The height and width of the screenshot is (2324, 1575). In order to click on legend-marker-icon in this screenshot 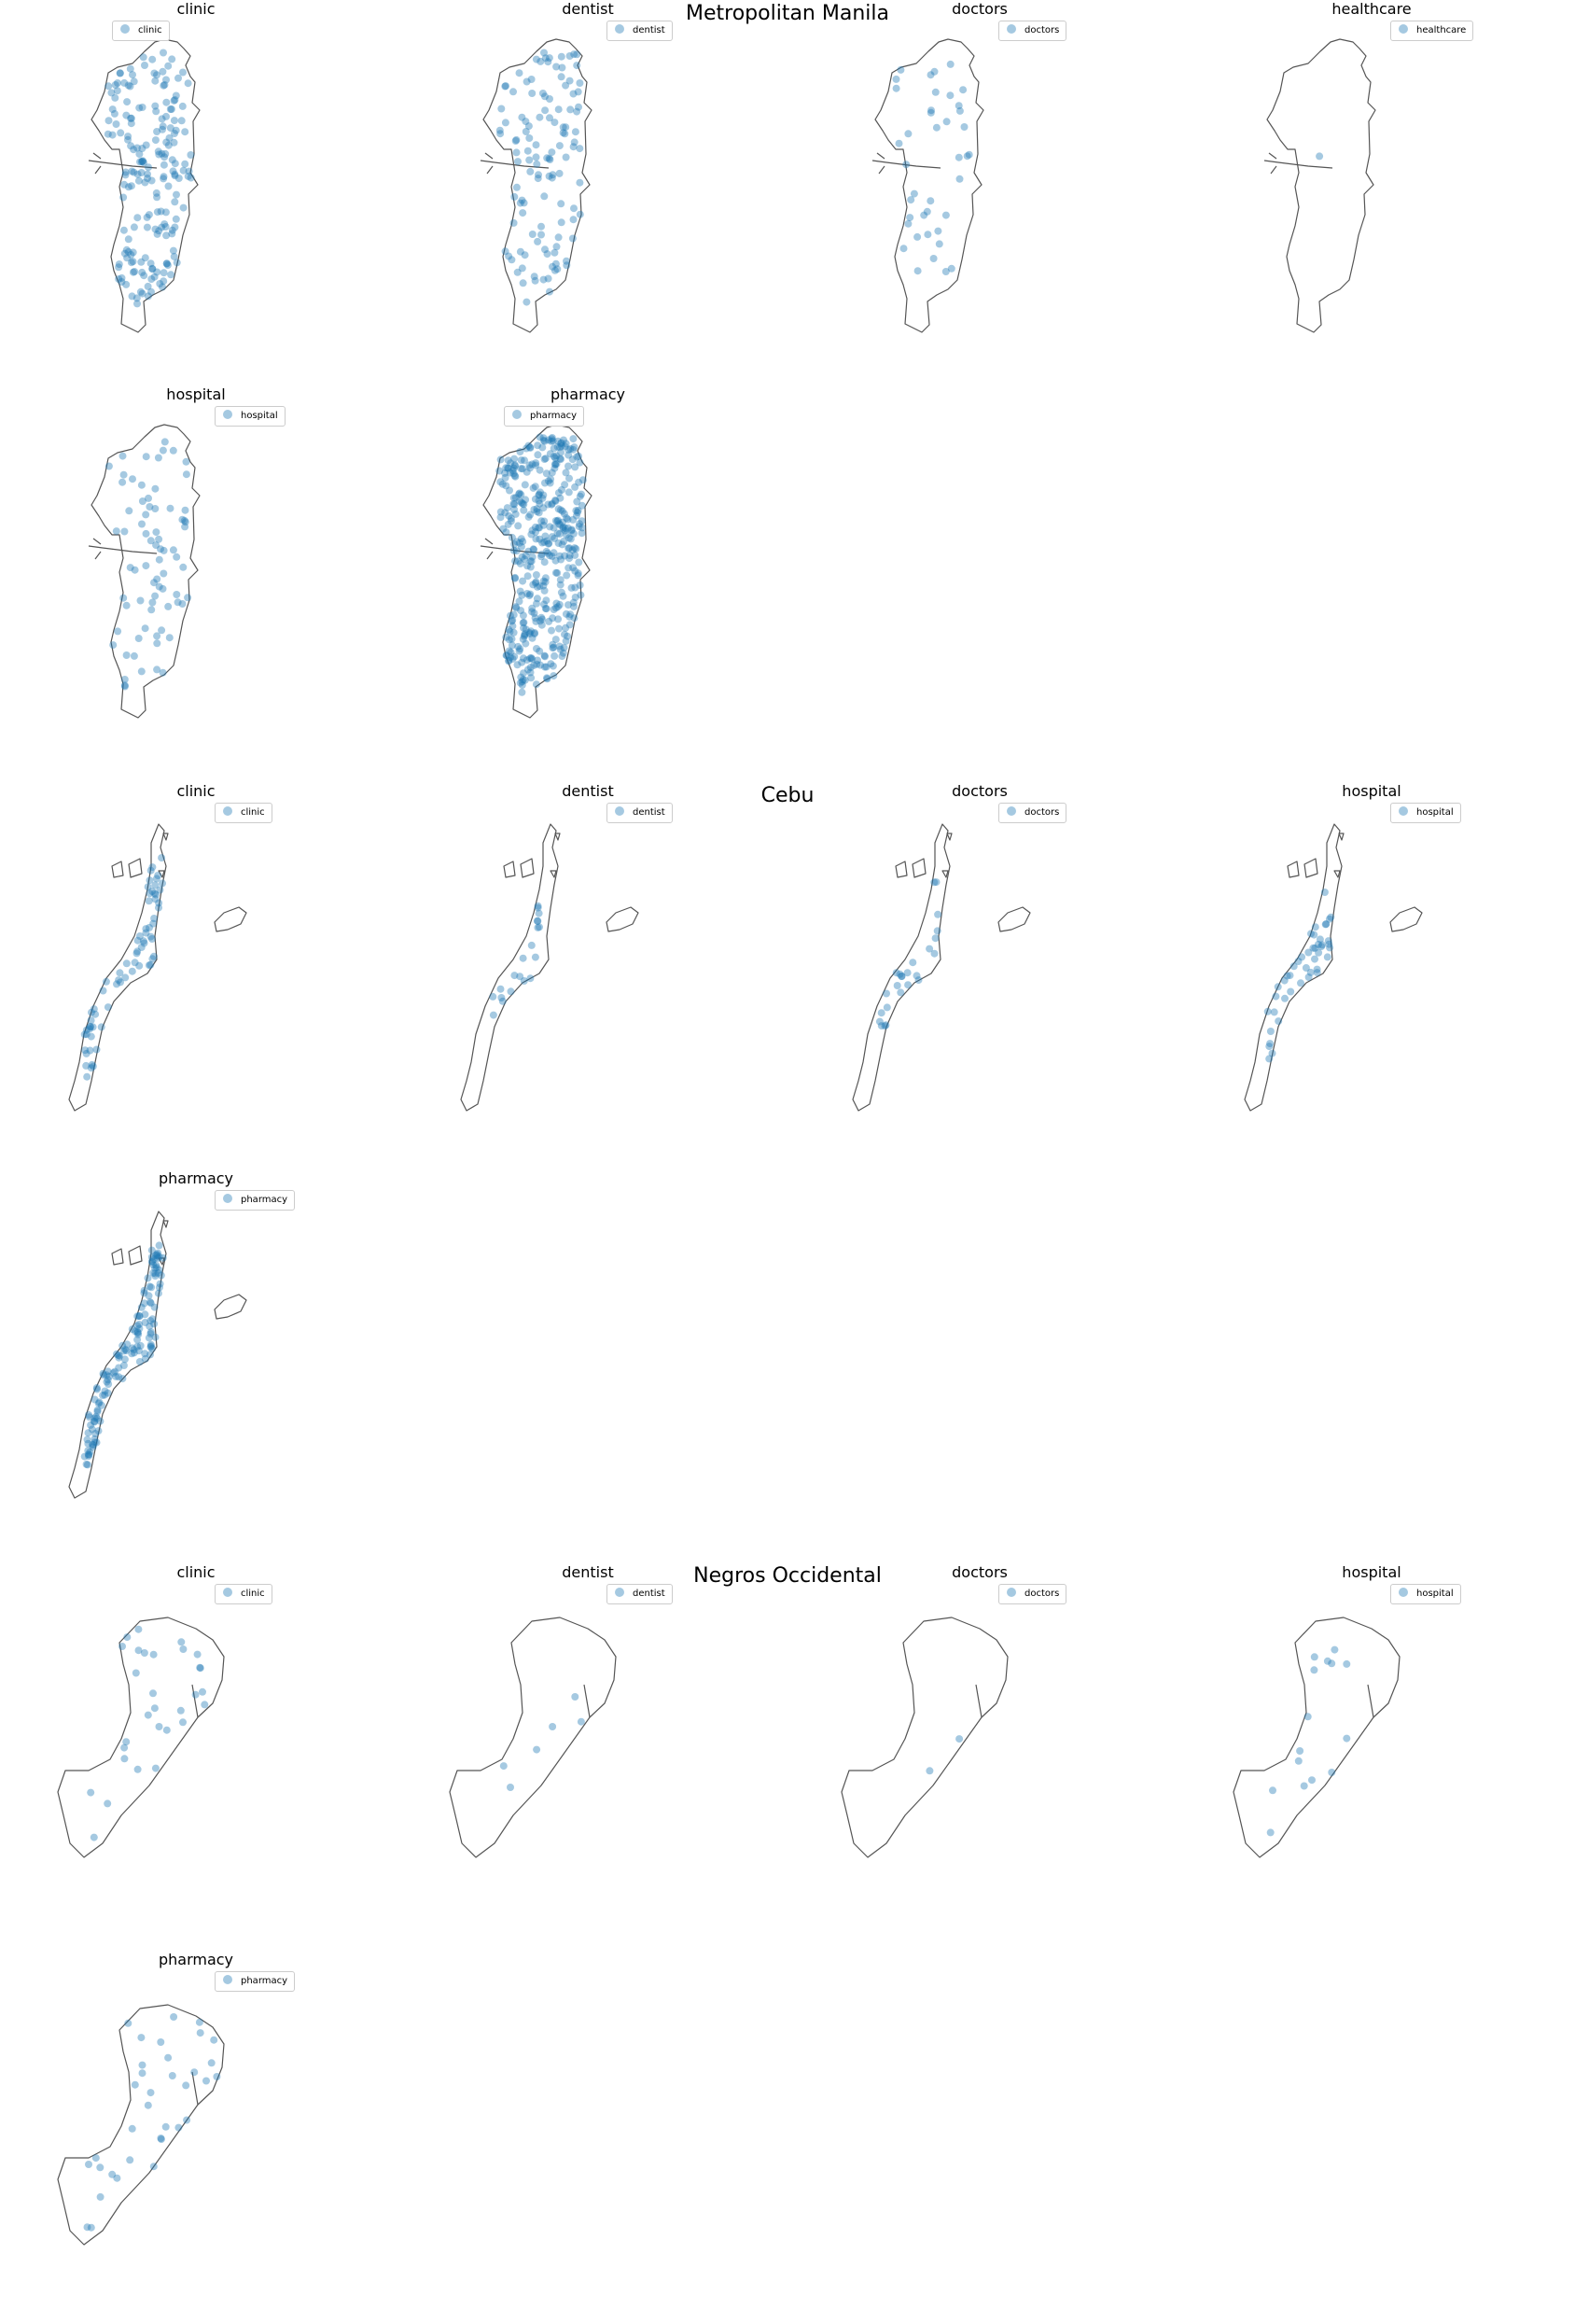, I will do `click(619, 29)`.